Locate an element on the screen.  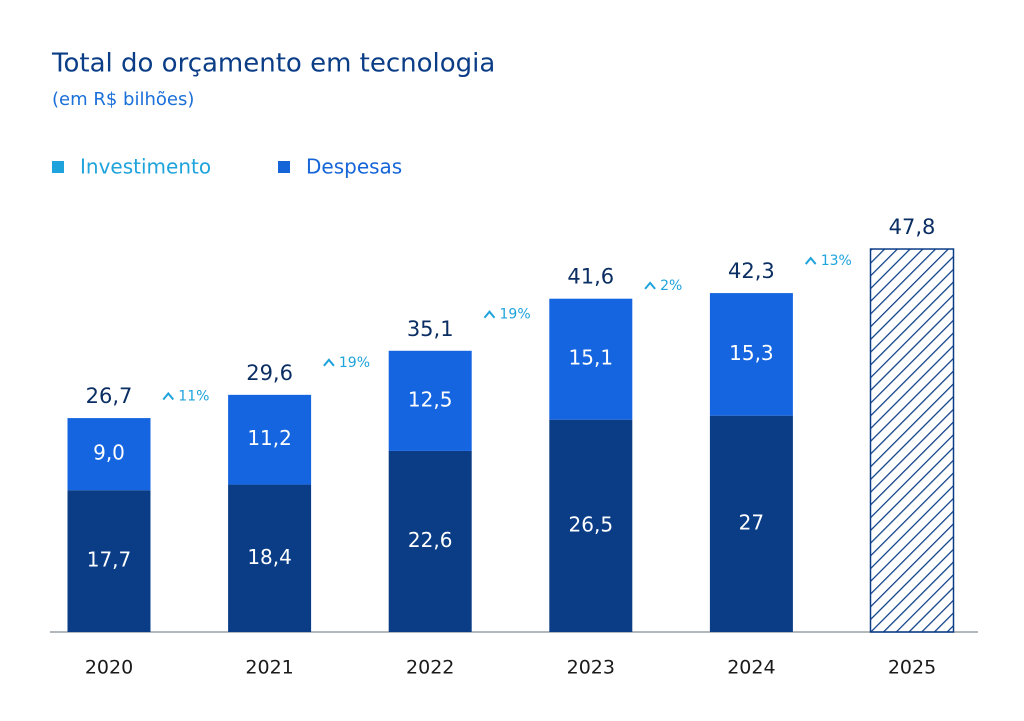
x-tick-label: 2022 is located at coordinates (430, 668).